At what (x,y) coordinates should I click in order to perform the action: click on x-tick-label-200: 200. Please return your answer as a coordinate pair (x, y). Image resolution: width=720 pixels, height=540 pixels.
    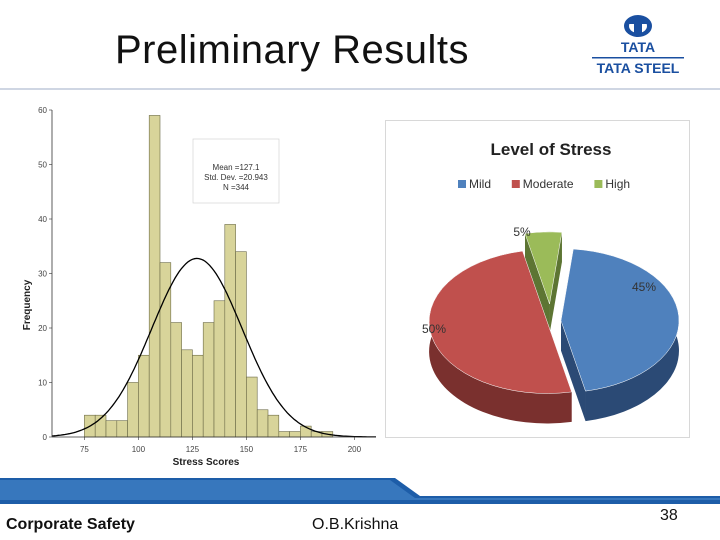
    Looking at the image, I should click on (355, 449).